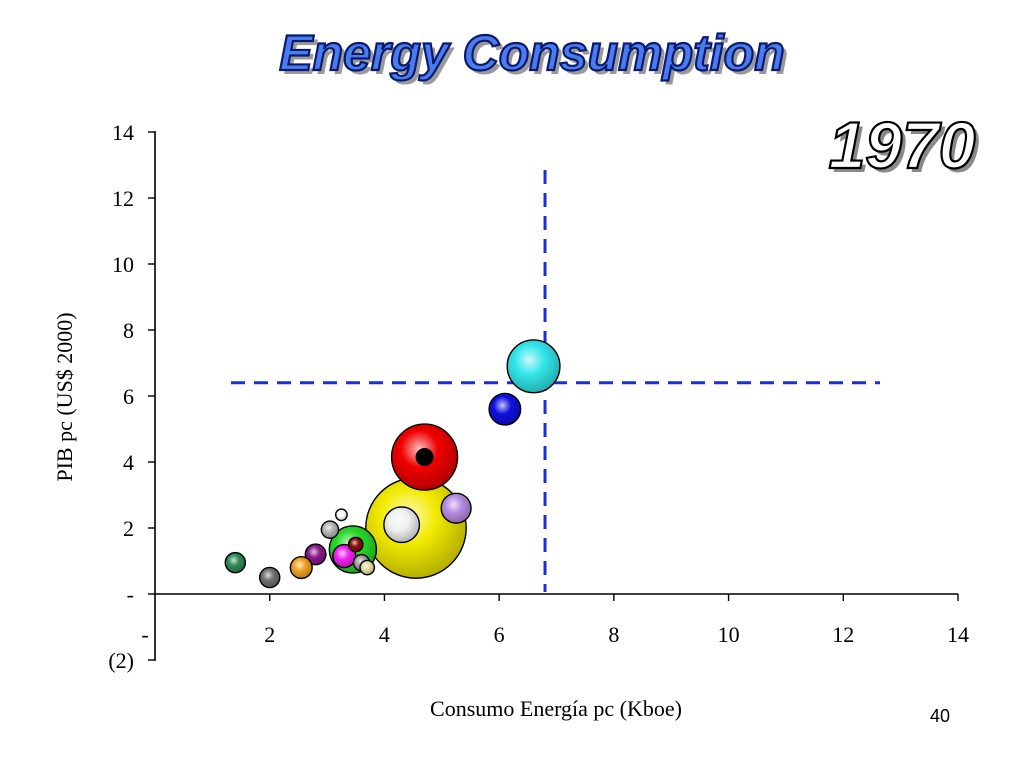 The height and width of the screenshot is (768, 1024). I want to click on y-tick-label: 8, so click(128, 330).